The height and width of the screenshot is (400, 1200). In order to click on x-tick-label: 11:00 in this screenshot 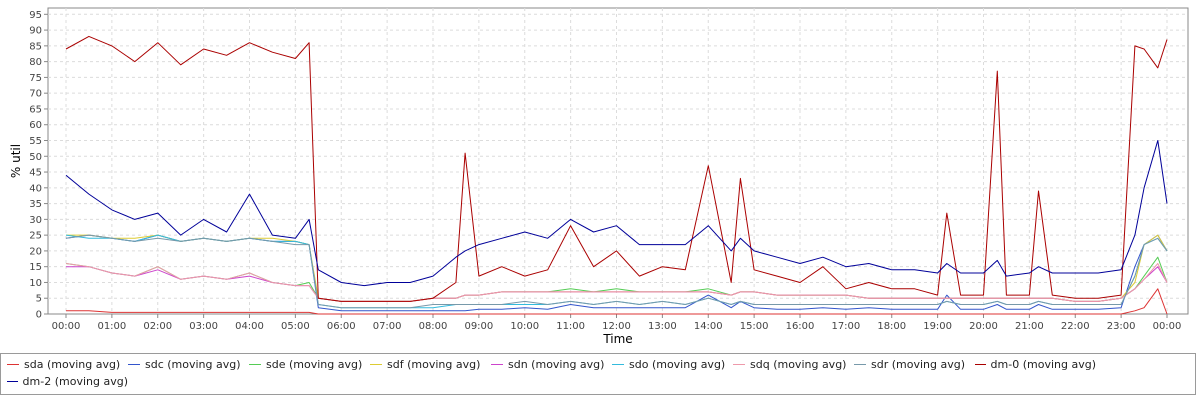, I will do `click(570, 326)`.